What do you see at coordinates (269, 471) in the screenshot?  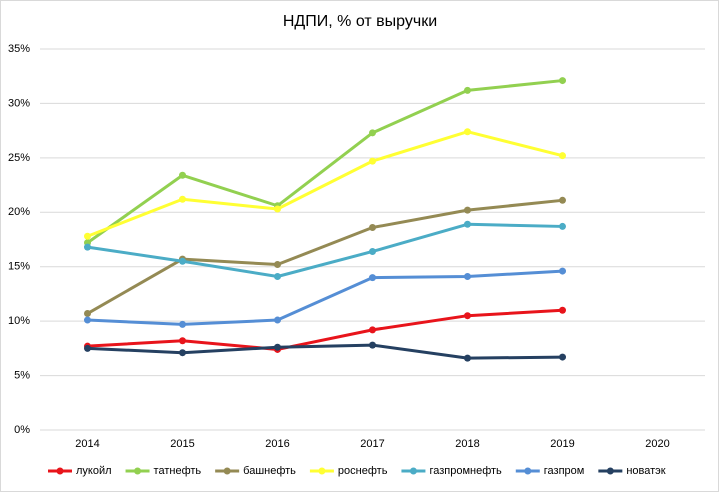 I see `legend-label: башнефть` at bounding box center [269, 471].